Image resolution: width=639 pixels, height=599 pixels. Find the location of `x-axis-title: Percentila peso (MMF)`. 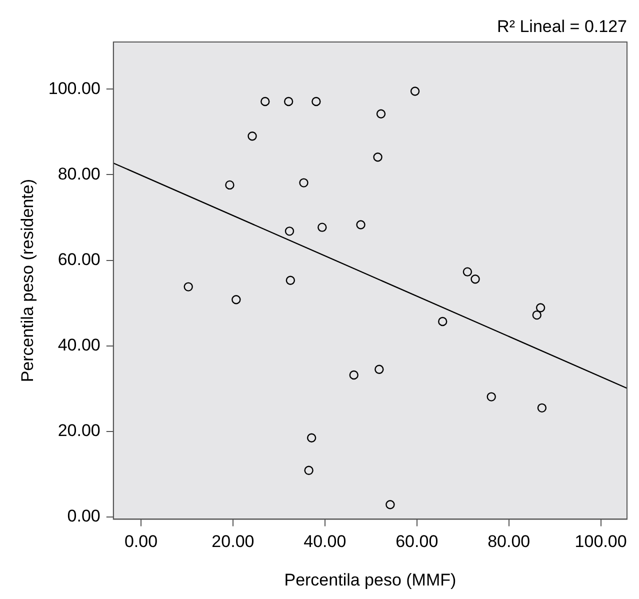

x-axis-title: Percentila peso (MMF) is located at coordinates (370, 580).